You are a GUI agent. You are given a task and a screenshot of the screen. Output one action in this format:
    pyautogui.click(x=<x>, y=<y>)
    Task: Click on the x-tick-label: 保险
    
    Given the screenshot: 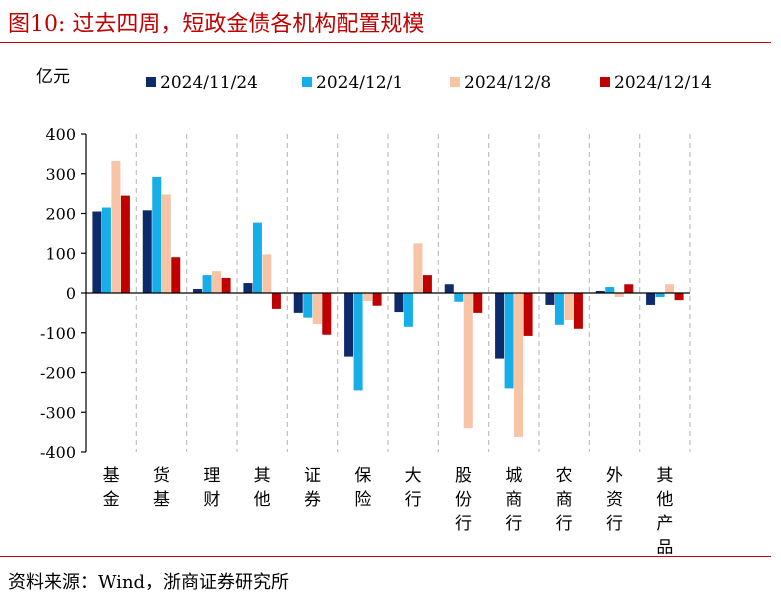 What is the action you would take?
    pyautogui.click(x=362, y=488)
    